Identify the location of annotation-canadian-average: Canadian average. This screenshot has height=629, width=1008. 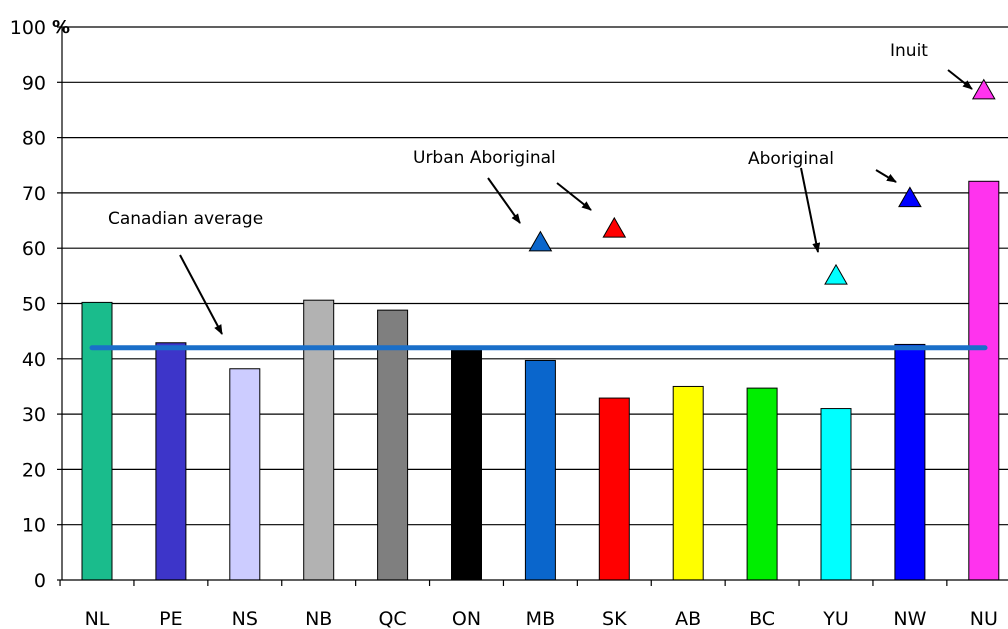
(185, 219).